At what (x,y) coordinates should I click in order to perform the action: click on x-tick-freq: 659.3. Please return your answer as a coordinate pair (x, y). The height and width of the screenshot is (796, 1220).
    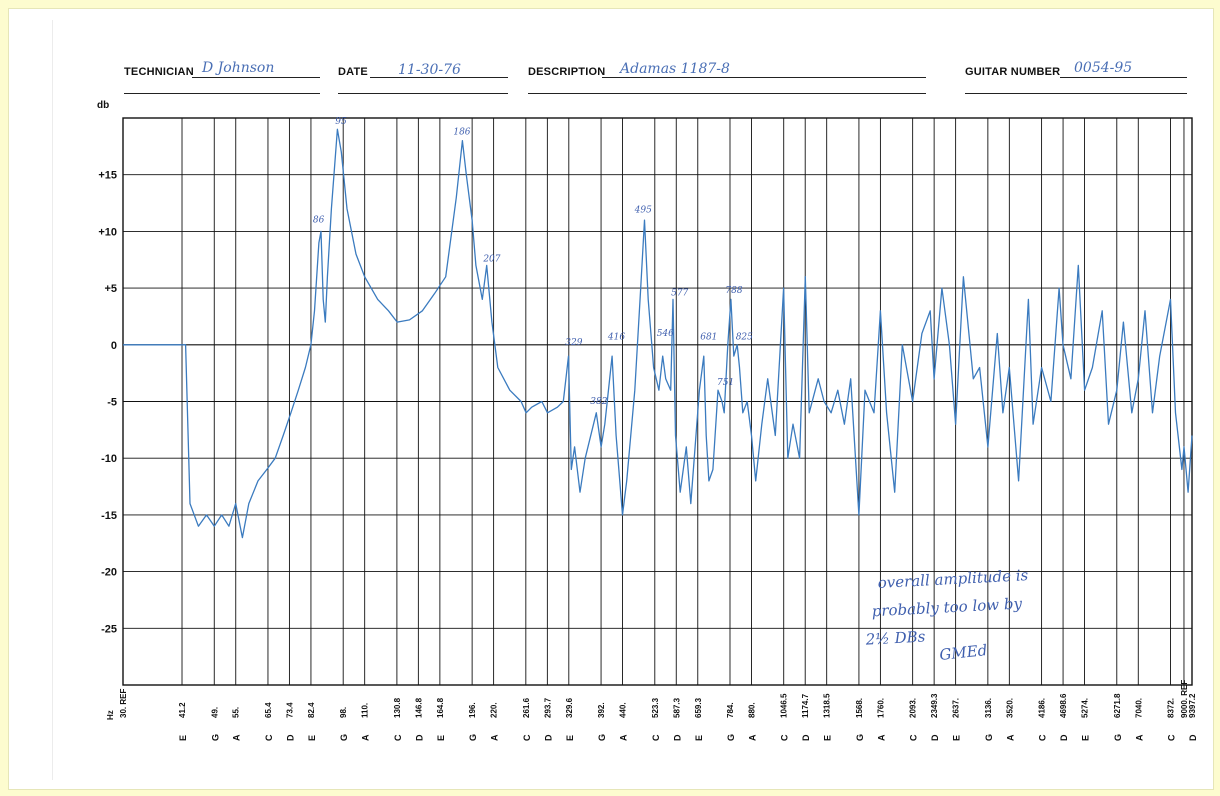
    Looking at the image, I should click on (698, 707).